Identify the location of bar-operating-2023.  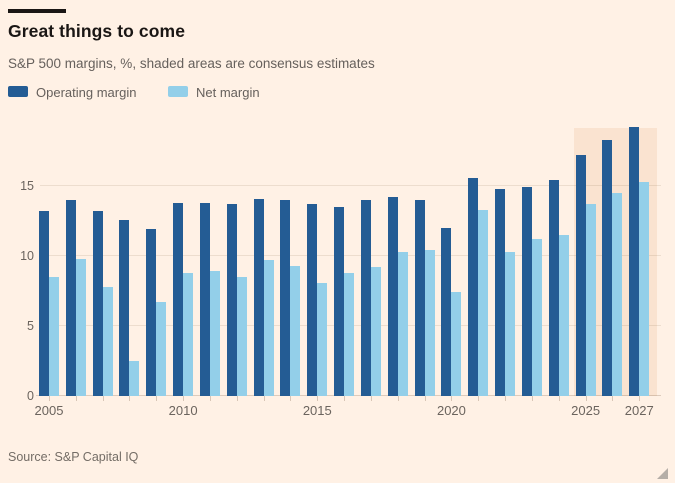
(526, 291).